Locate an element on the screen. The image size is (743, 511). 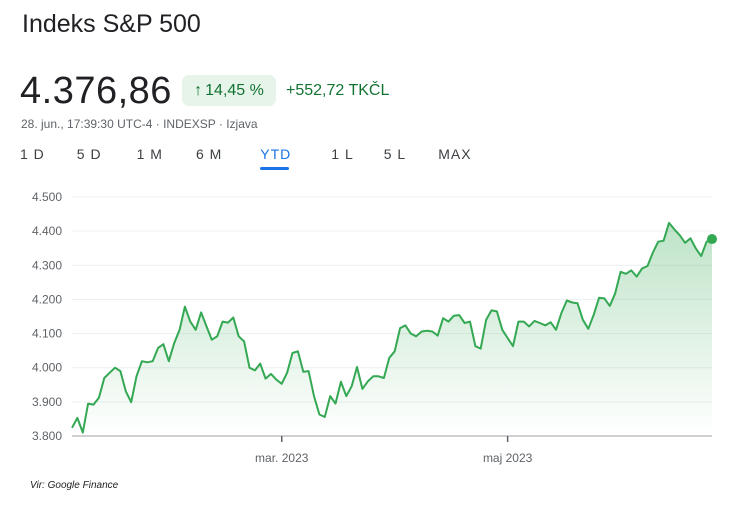
change-percent-badge: ↑ 14,45 % is located at coordinates (229, 90).